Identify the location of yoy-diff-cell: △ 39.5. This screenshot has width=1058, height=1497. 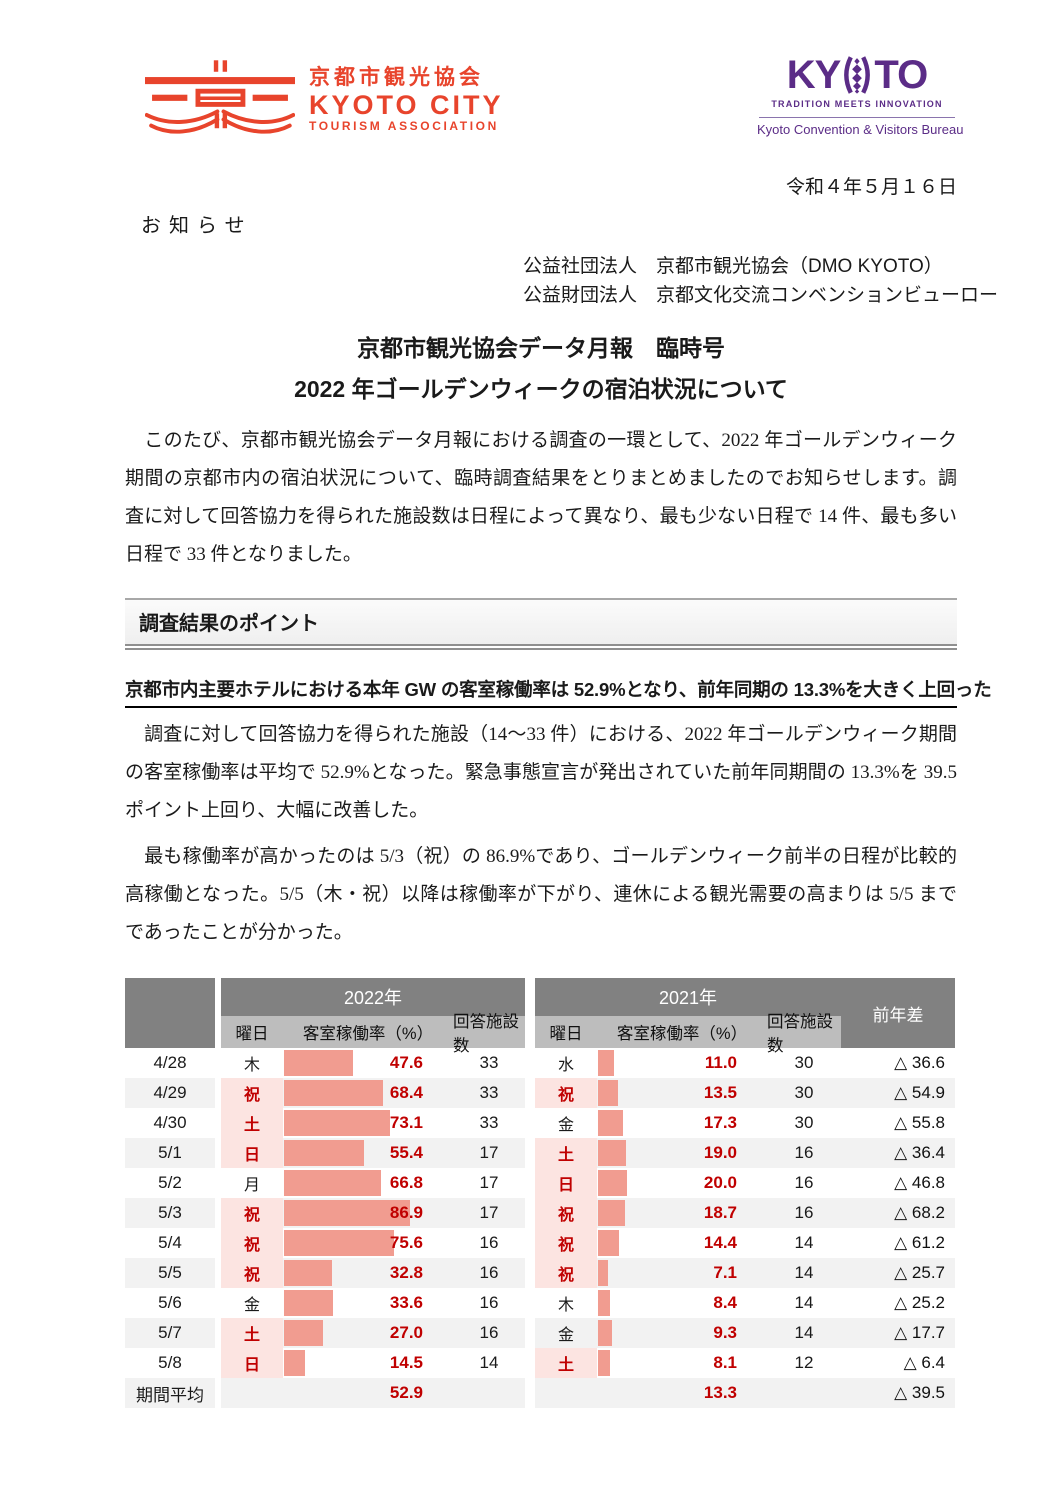
(898, 1393).